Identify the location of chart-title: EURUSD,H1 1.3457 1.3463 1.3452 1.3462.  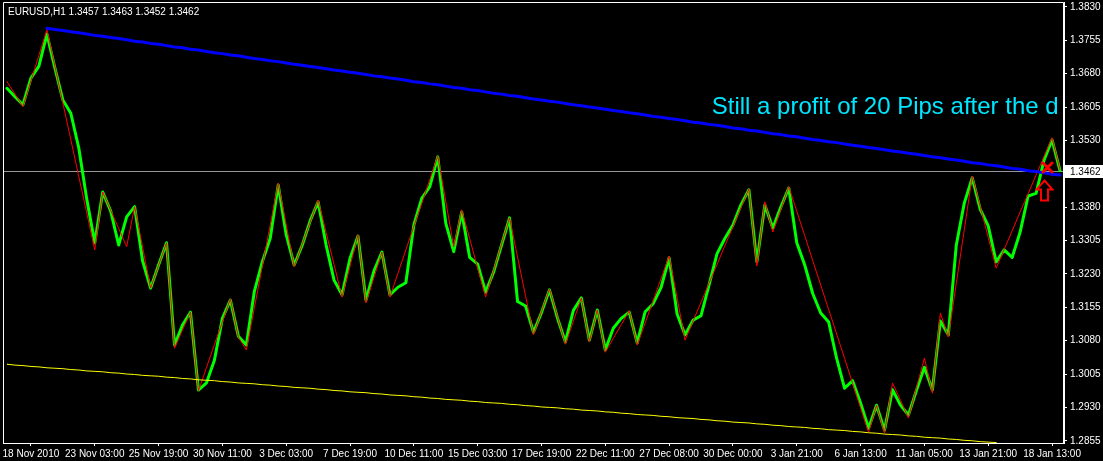
(104, 11).